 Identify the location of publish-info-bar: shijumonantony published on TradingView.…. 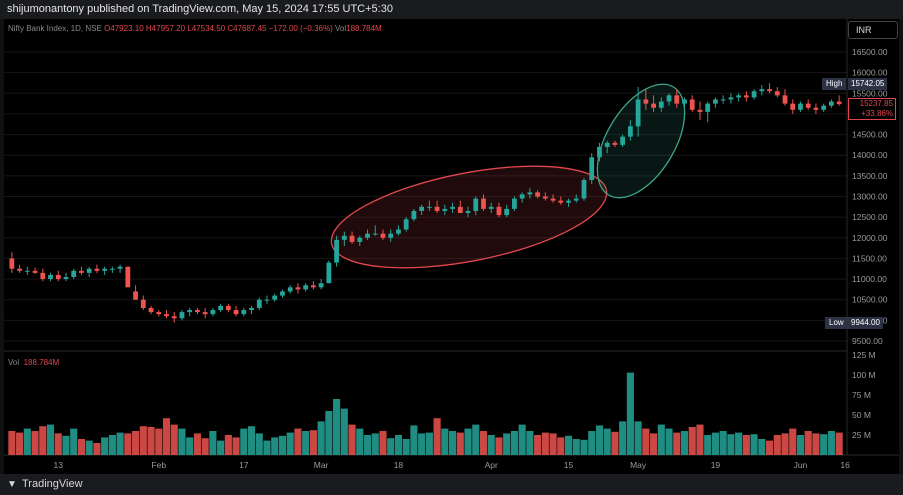
(451, 9).